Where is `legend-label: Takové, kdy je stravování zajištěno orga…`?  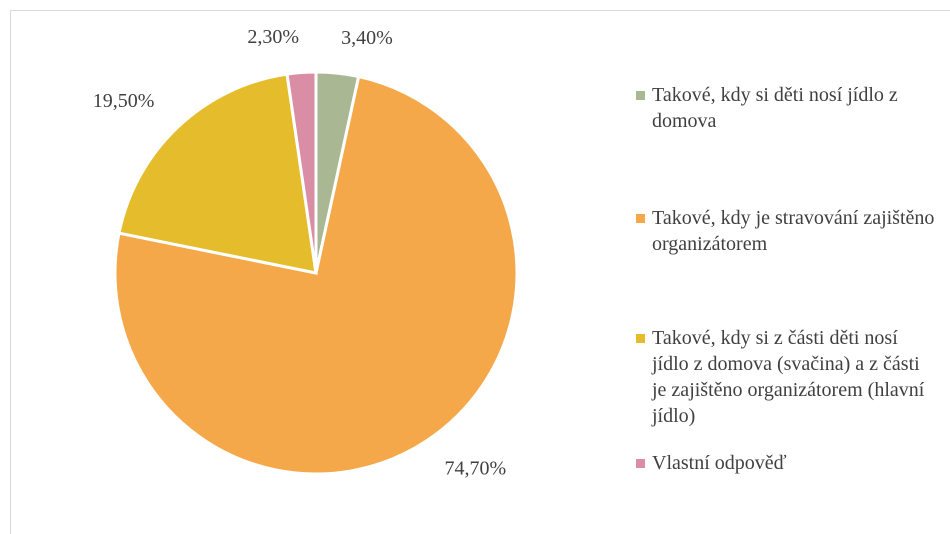
legend-label: Takové, kdy je stravování zajištěno orga… is located at coordinates (793, 231).